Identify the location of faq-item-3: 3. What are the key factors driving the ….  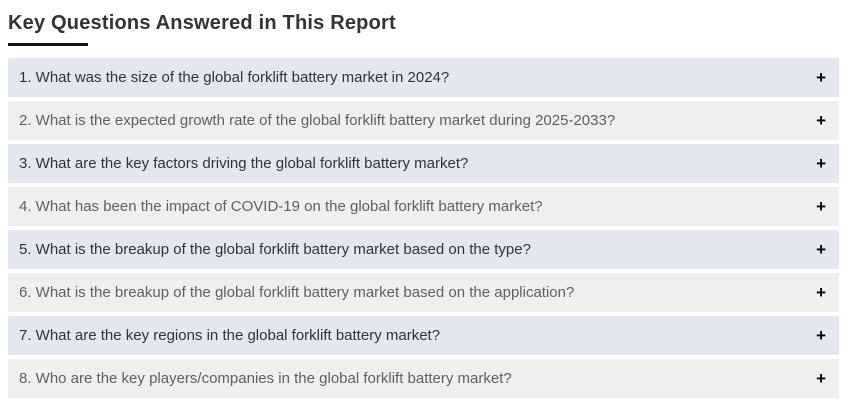
(423, 163).